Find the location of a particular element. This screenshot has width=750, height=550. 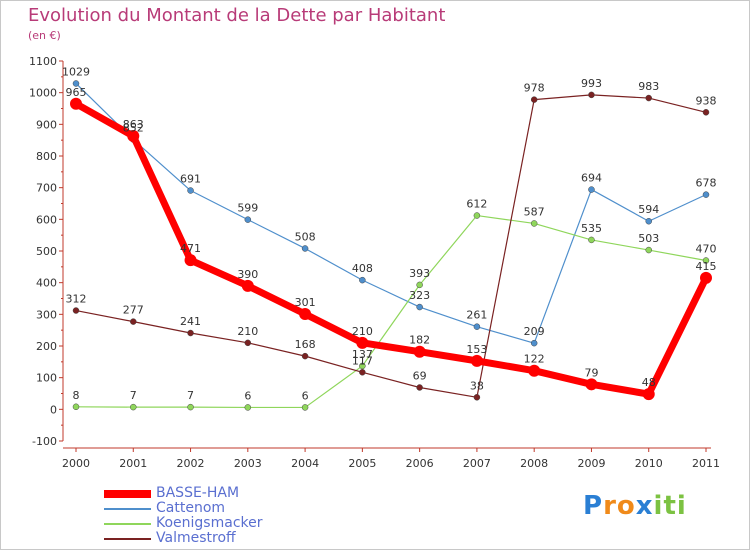

data-label-koenigsmacker: 587 is located at coordinates (534, 211).